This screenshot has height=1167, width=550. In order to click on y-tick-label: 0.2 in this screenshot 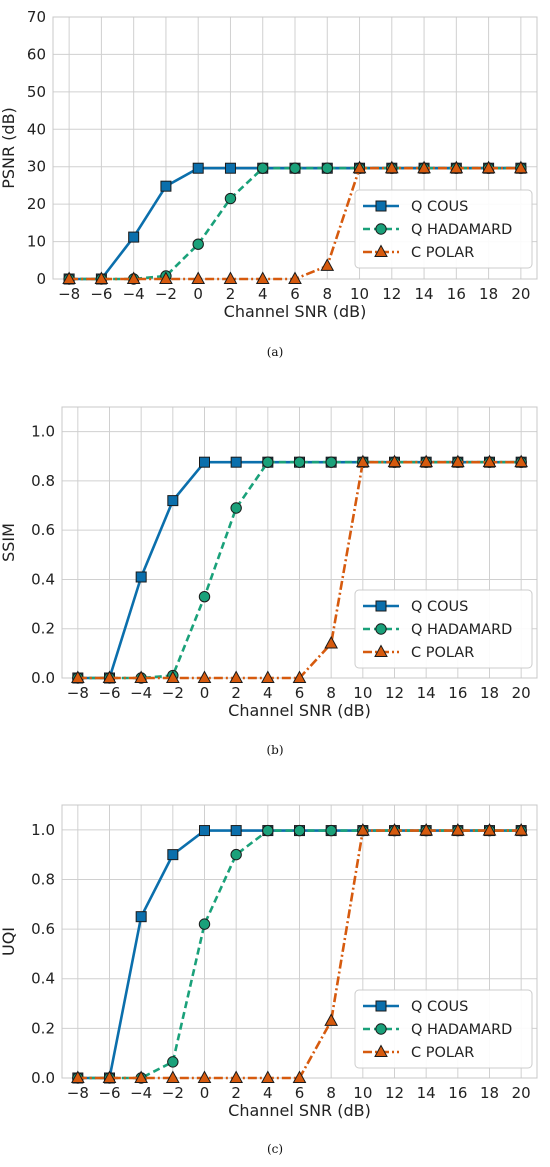, I will do `click(43, 629)`.